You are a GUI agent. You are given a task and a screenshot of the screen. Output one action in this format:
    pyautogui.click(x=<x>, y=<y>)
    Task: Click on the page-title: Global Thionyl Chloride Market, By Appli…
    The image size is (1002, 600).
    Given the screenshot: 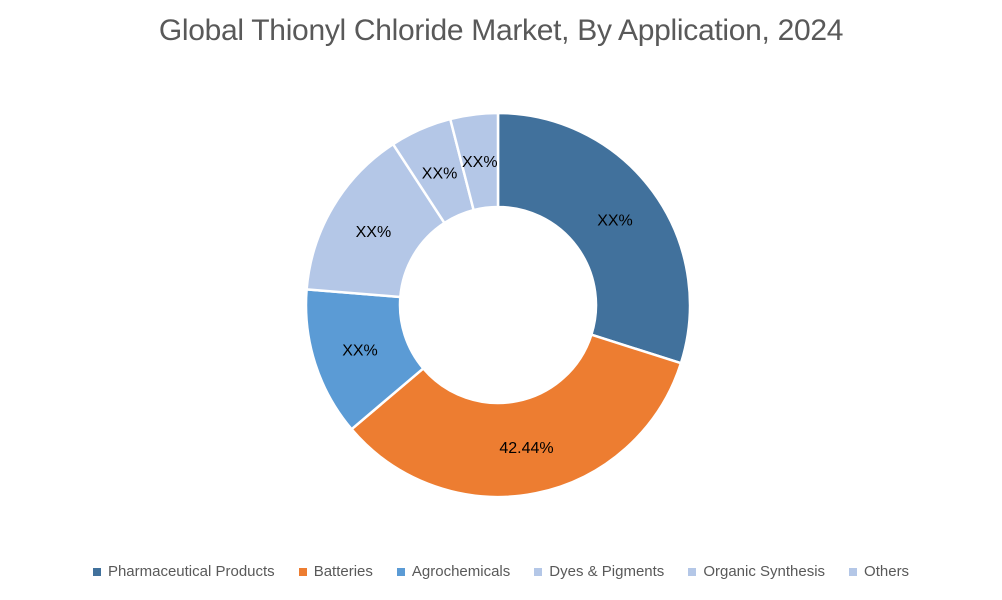 What is the action you would take?
    pyautogui.click(x=501, y=30)
    